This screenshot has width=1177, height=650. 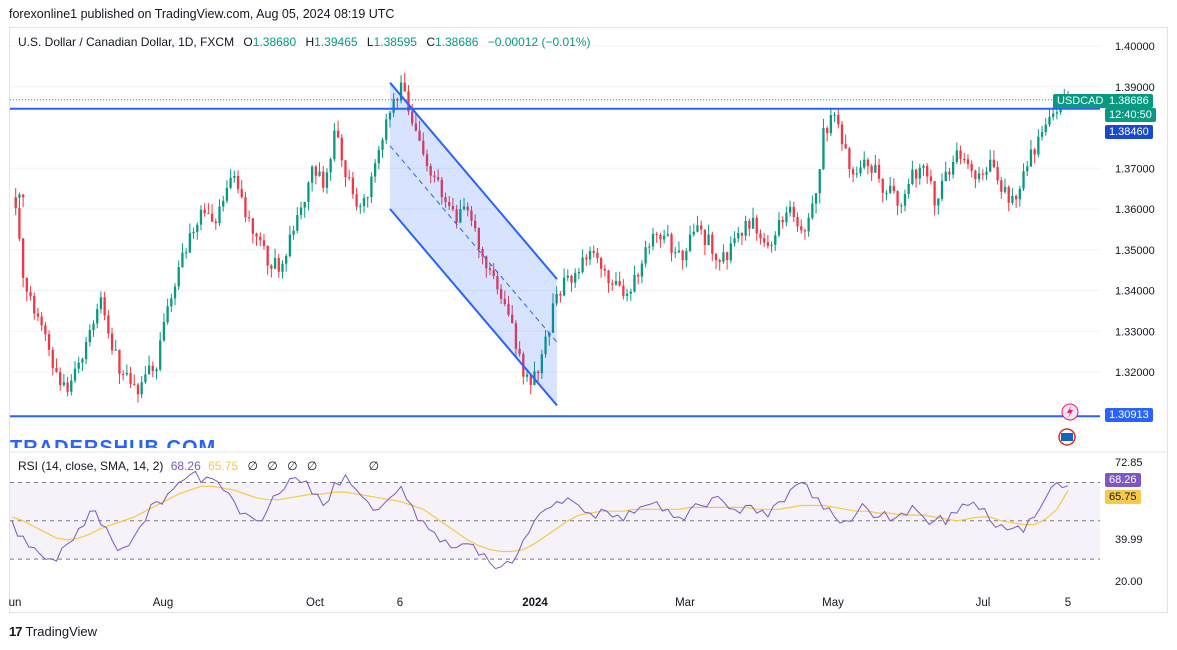 What do you see at coordinates (430, 42) in the screenshot?
I see `close-label: C` at bounding box center [430, 42].